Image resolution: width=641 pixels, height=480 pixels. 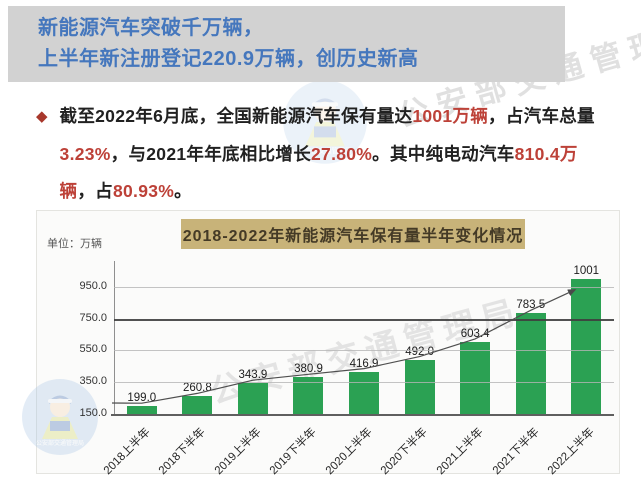 What do you see at coordinates (308, 369) in the screenshot?
I see `bar-value-label: 380.9` at bounding box center [308, 369].